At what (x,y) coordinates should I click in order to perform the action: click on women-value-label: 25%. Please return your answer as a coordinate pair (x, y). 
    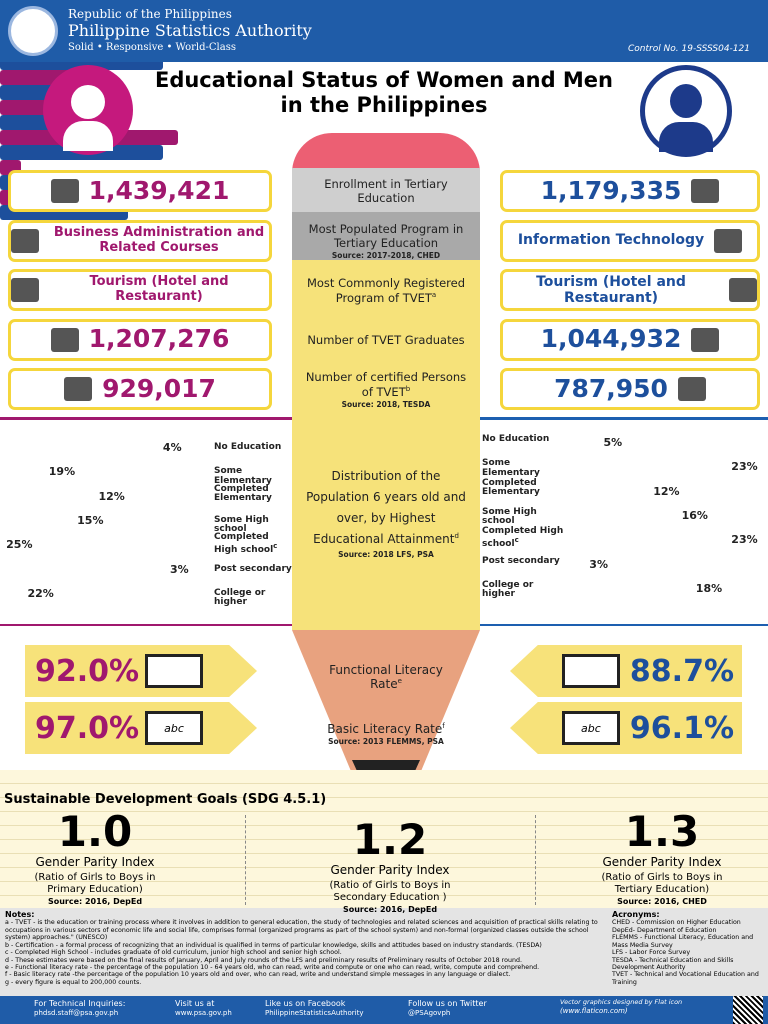
    Looking at the image, I should click on (19, 545).